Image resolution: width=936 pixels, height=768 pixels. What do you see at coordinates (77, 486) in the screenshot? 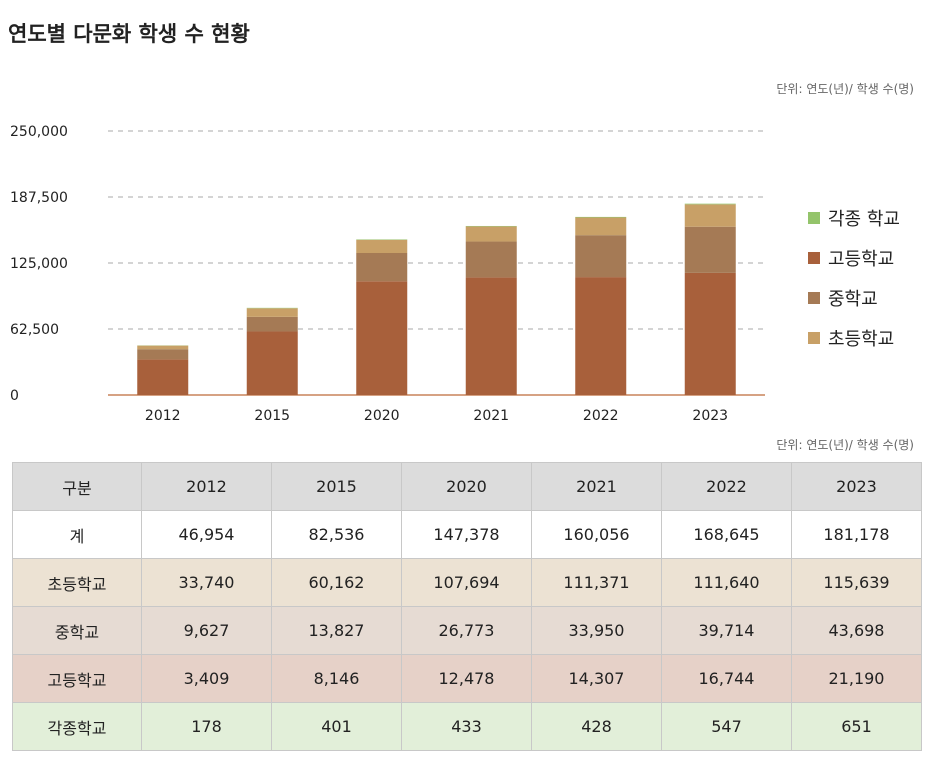
I see `header-cell-category: 구분` at bounding box center [77, 486].